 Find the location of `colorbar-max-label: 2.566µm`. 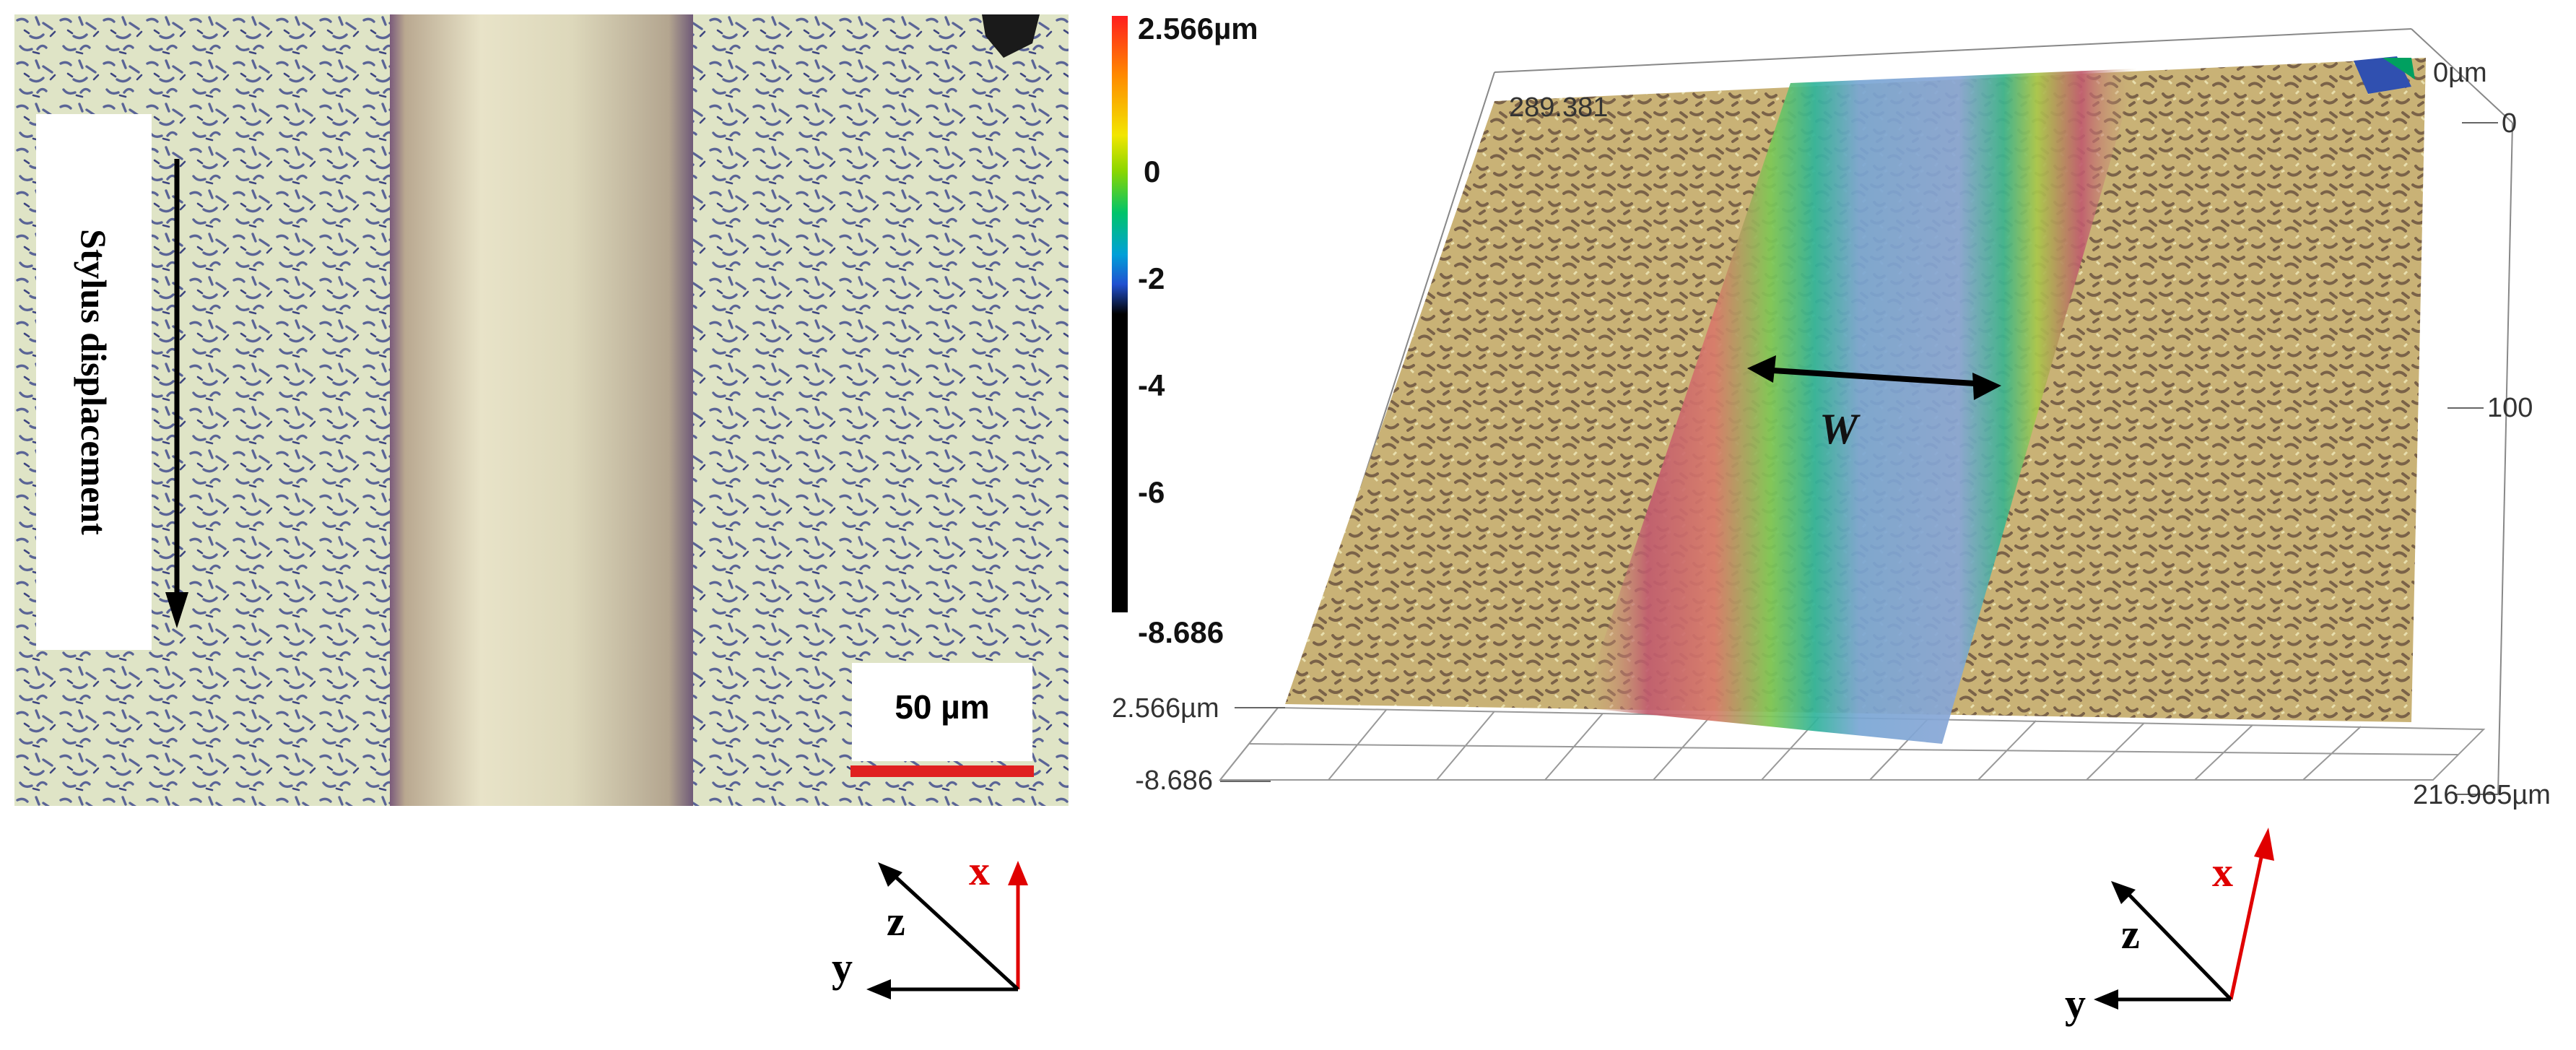

colorbar-max-label: 2.566µm is located at coordinates (1198, 29).